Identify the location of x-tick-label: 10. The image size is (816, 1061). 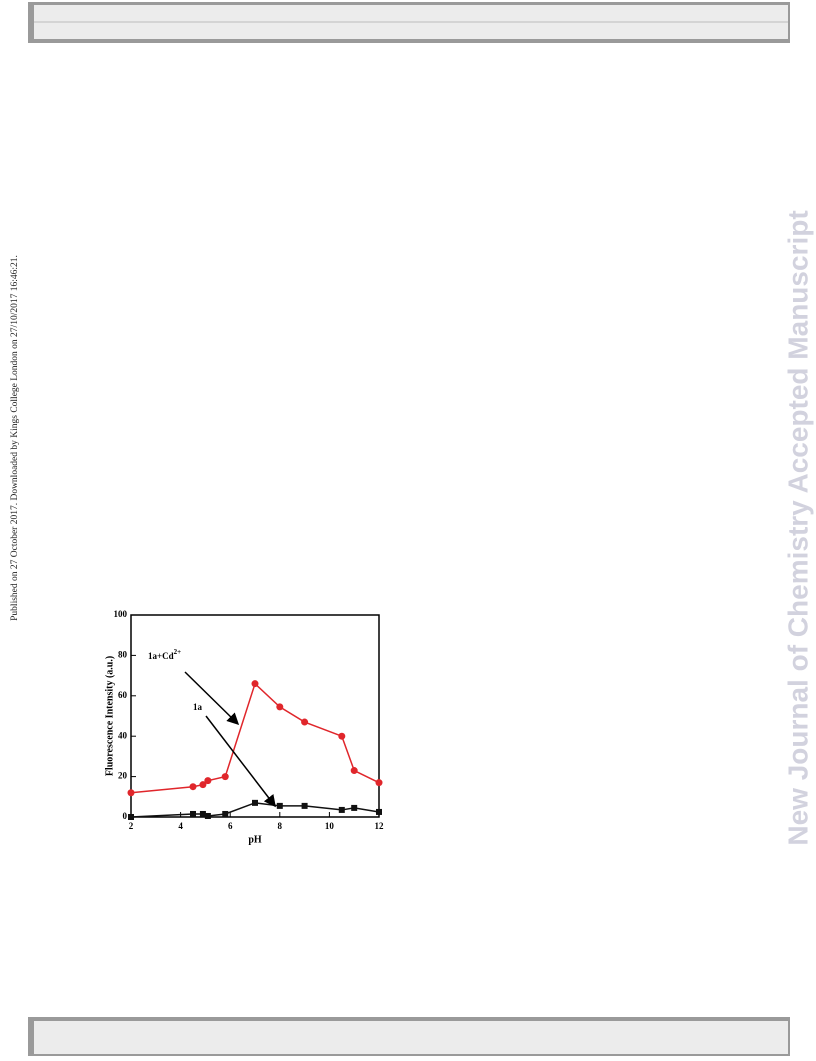
(330, 826).